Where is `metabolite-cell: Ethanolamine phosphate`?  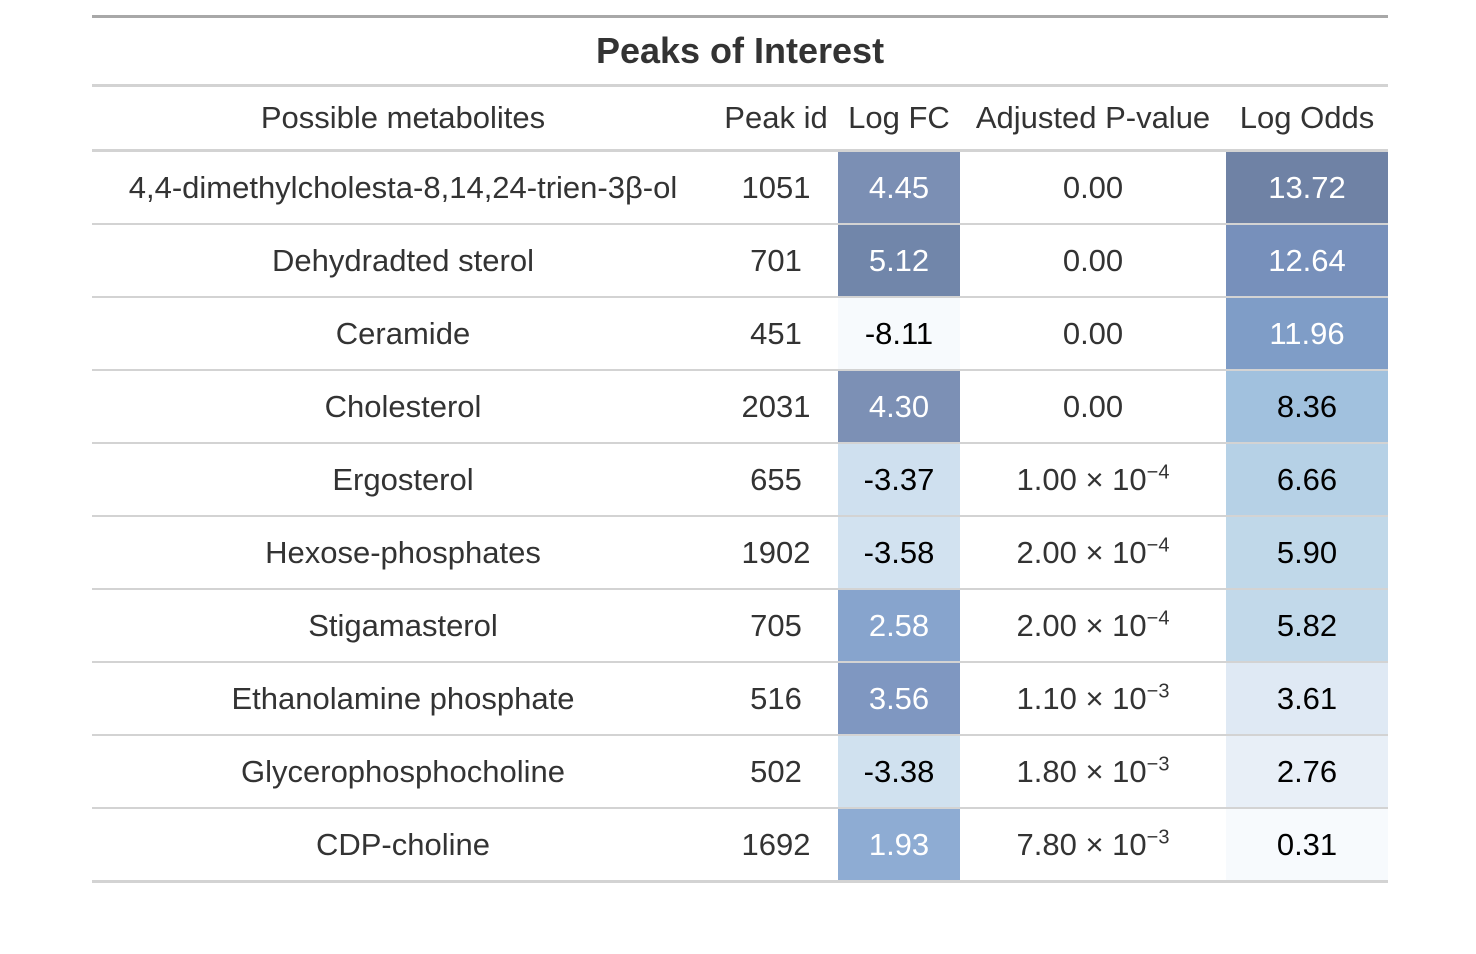
metabolite-cell: Ethanolamine phosphate is located at coordinates (403, 698).